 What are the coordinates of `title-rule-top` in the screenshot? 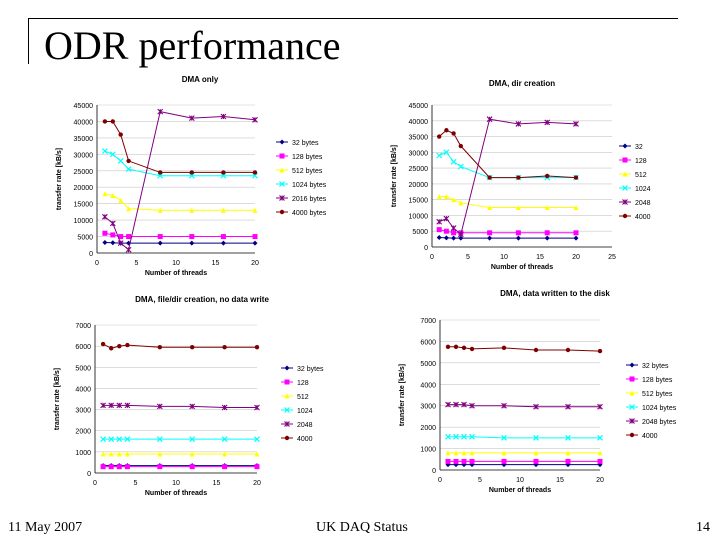 It's located at (353, 18).